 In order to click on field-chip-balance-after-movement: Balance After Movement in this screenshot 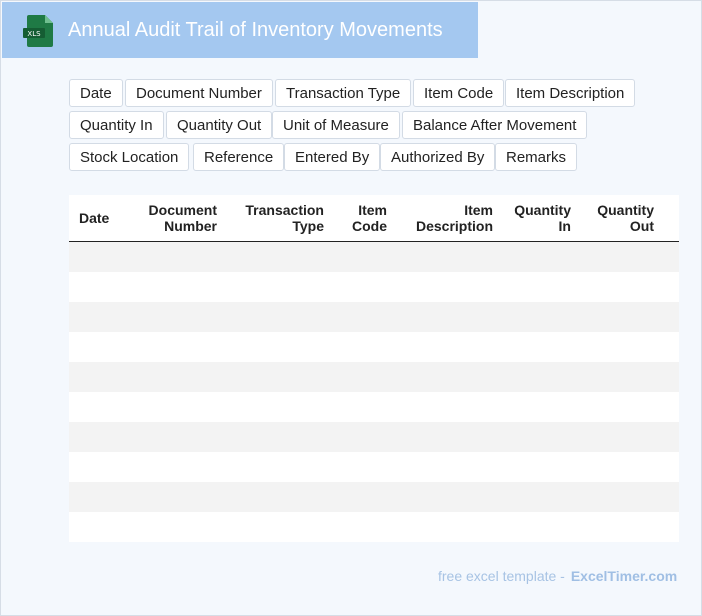, I will do `click(495, 125)`.